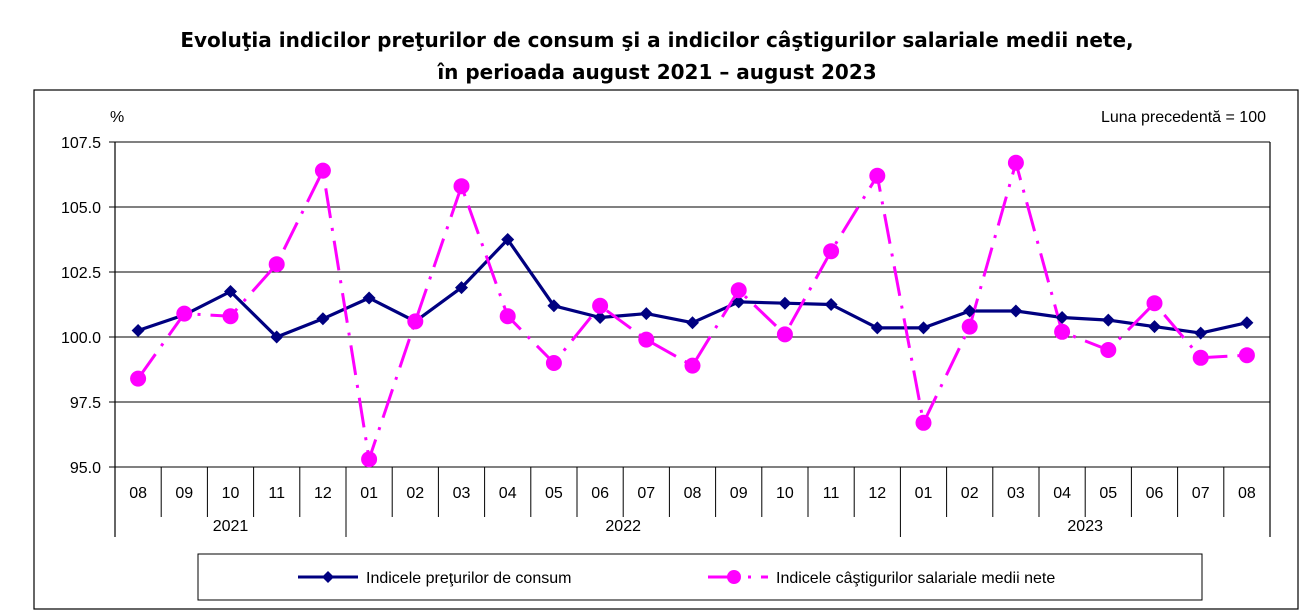  Describe the element at coordinates (81, 208) in the screenshot. I see `y-tick-label: 105.0` at that location.